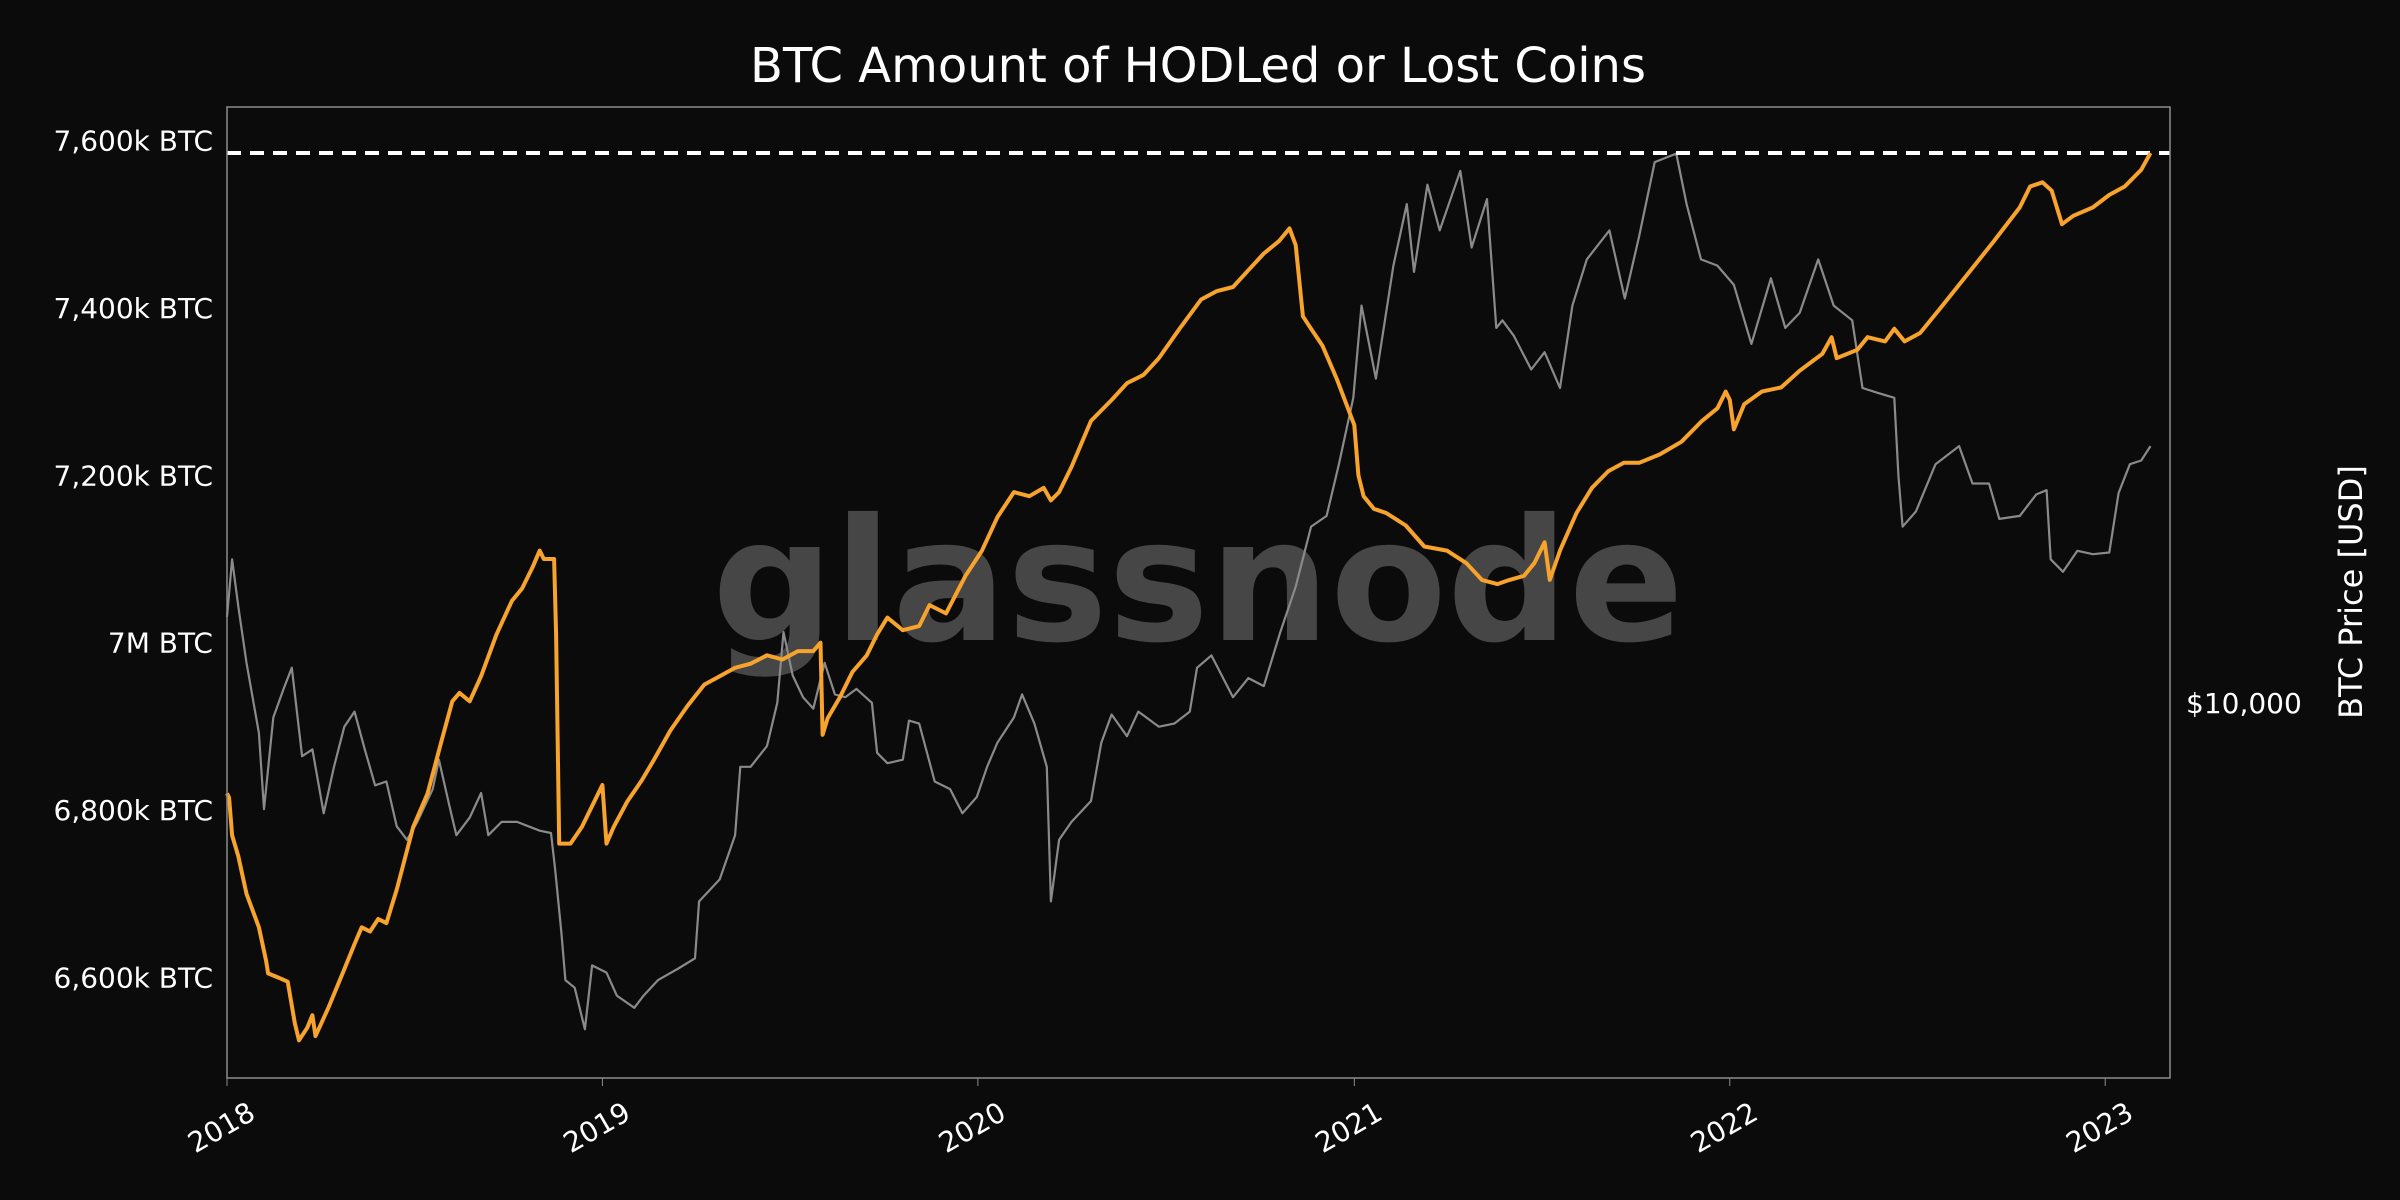 This screenshot has height=1200, width=2400. I want to click on x-tick-label: 2023, so click(2099, 1127).